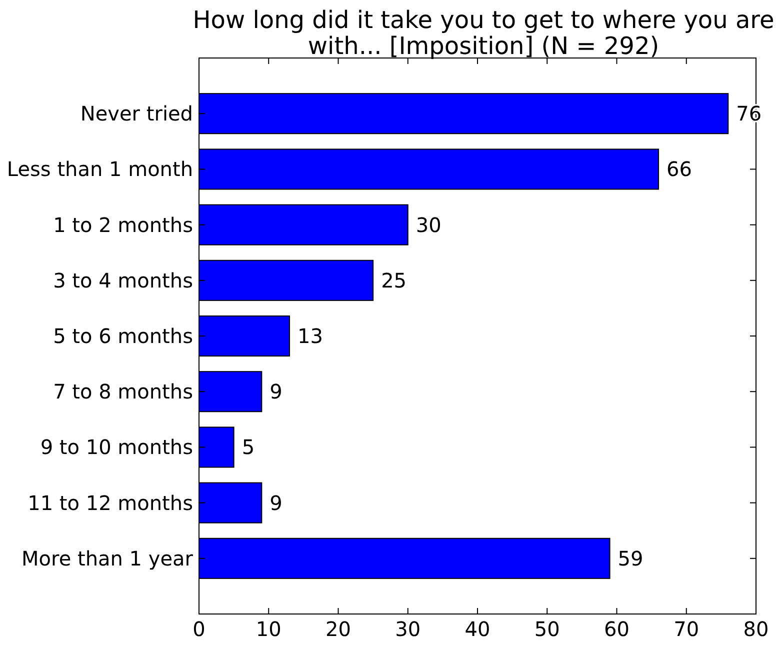 The image size is (776, 647). I want to click on y-tick-label: Less than 1 month, so click(99, 169).